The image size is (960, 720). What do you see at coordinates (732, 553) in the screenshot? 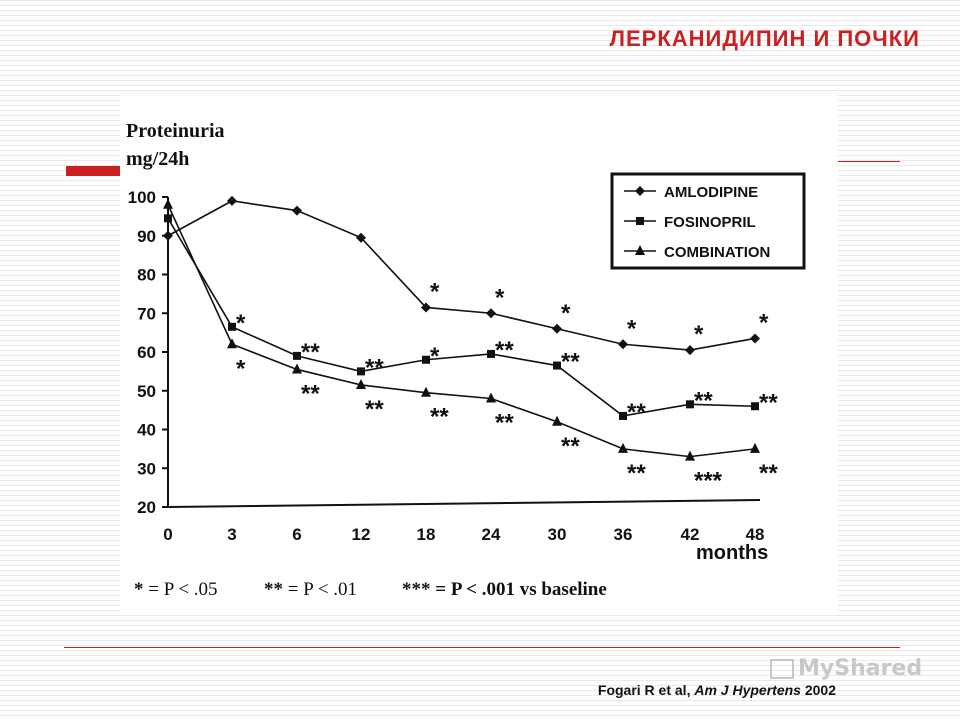
I see `x-axis-label: months` at bounding box center [732, 553].